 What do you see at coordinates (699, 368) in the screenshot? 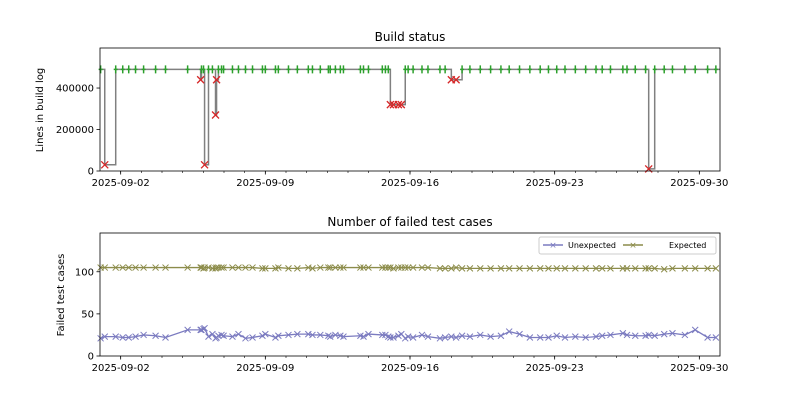
I see `x-tick-label: 2025-09-30` at bounding box center [699, 368].